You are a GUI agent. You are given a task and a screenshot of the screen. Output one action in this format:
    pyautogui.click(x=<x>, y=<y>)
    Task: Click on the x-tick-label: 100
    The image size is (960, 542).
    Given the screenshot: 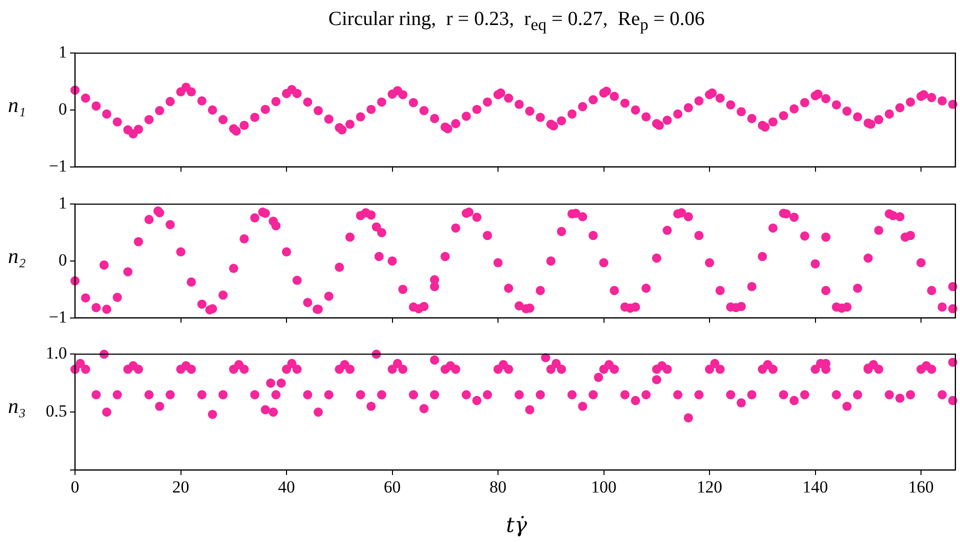 What is the action you would take?
    pyautogui.click(x=604, y=487)
    